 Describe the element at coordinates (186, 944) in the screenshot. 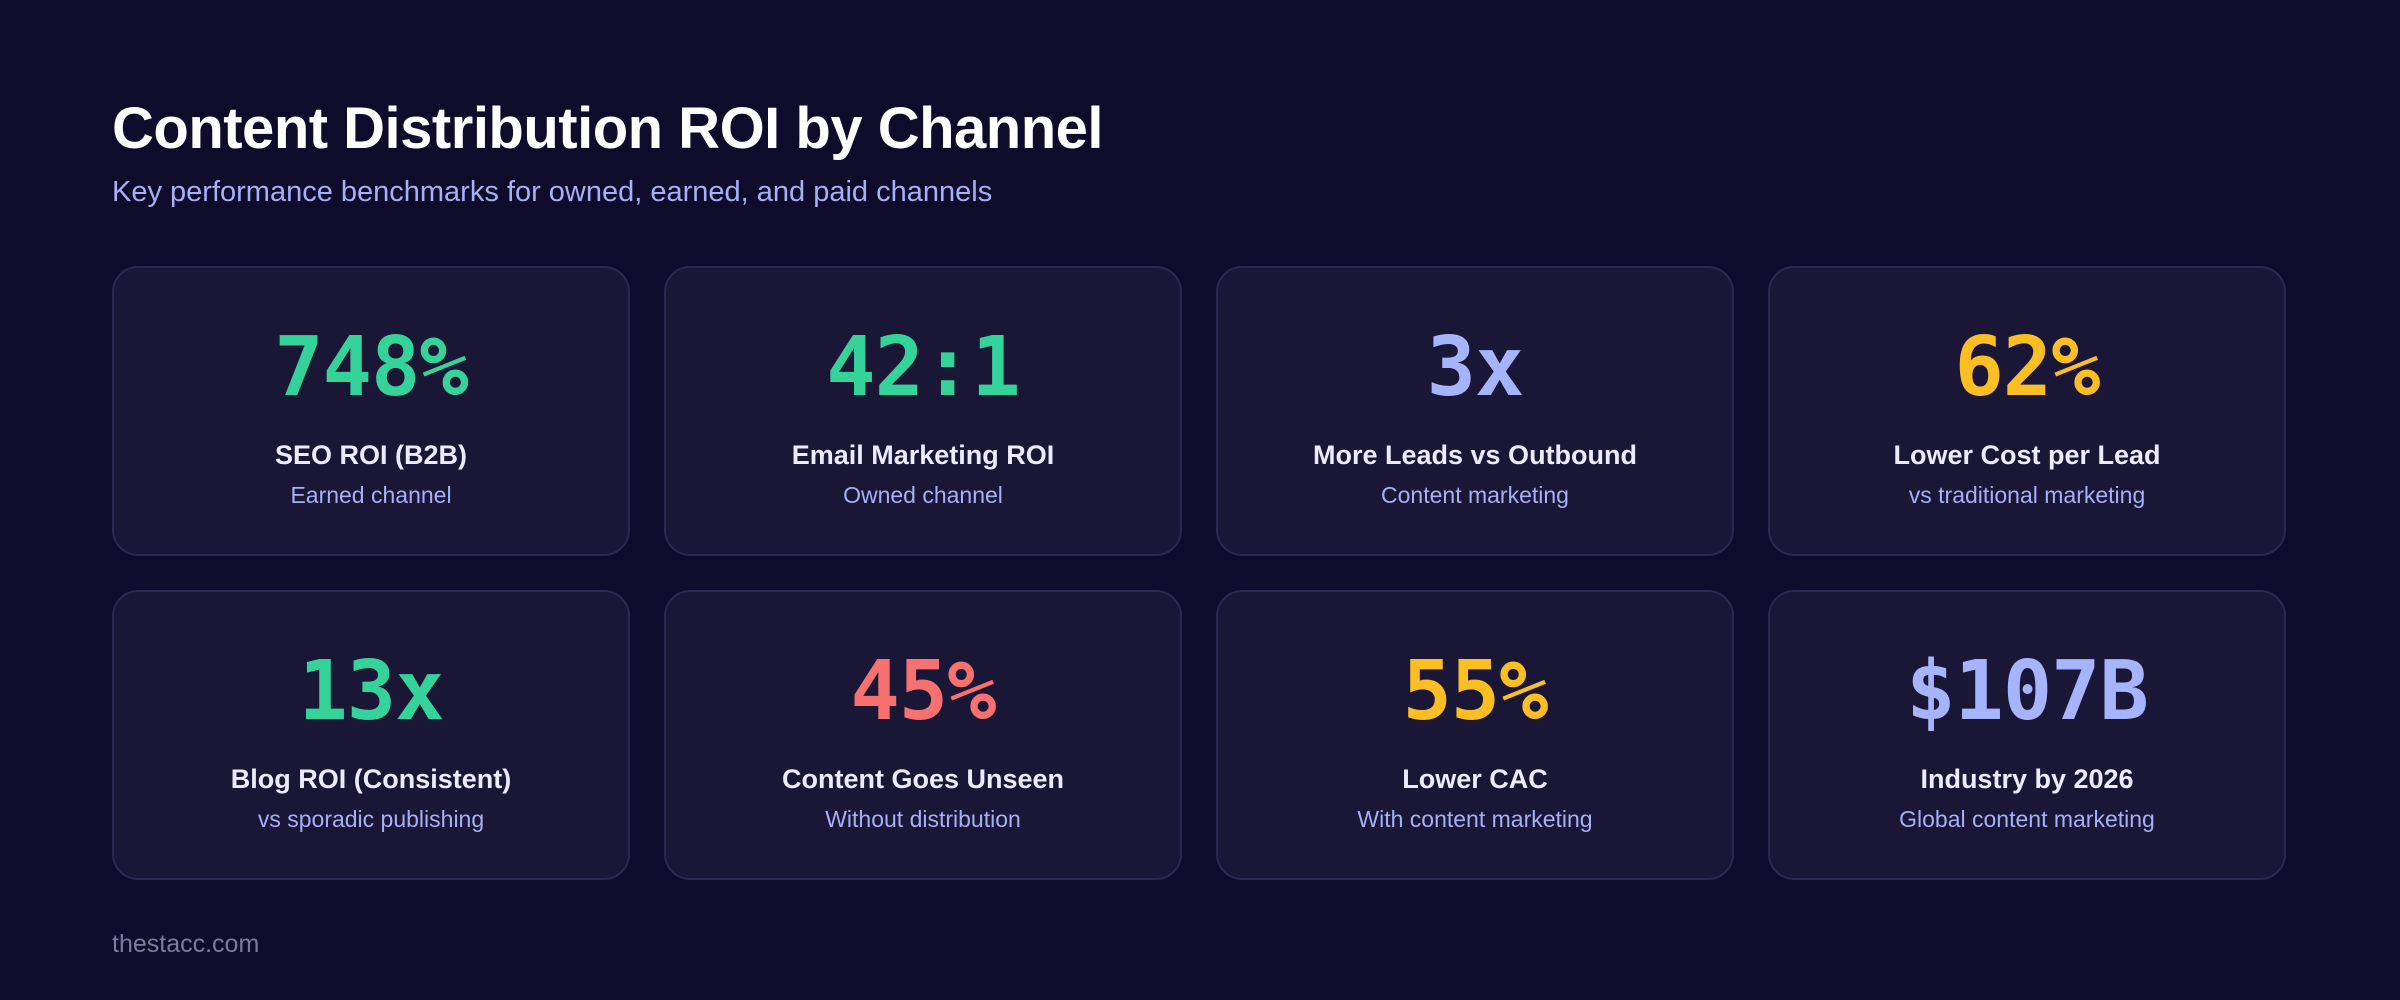

I see `footer-source: thestacc.com` at that location.